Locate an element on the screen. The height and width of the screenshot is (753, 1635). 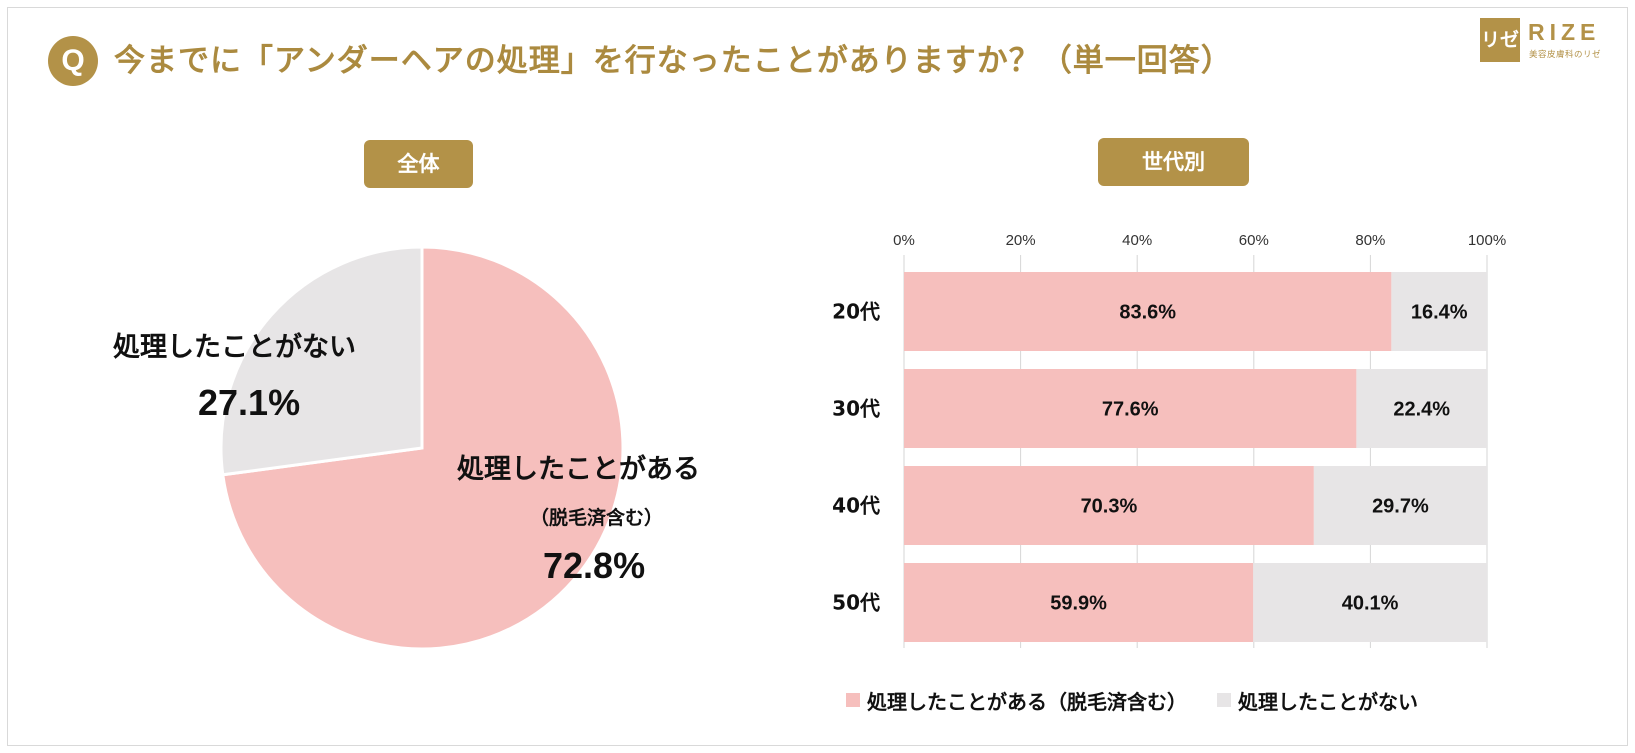
x-tick-label: 0% is located at coordinates (904, 240).